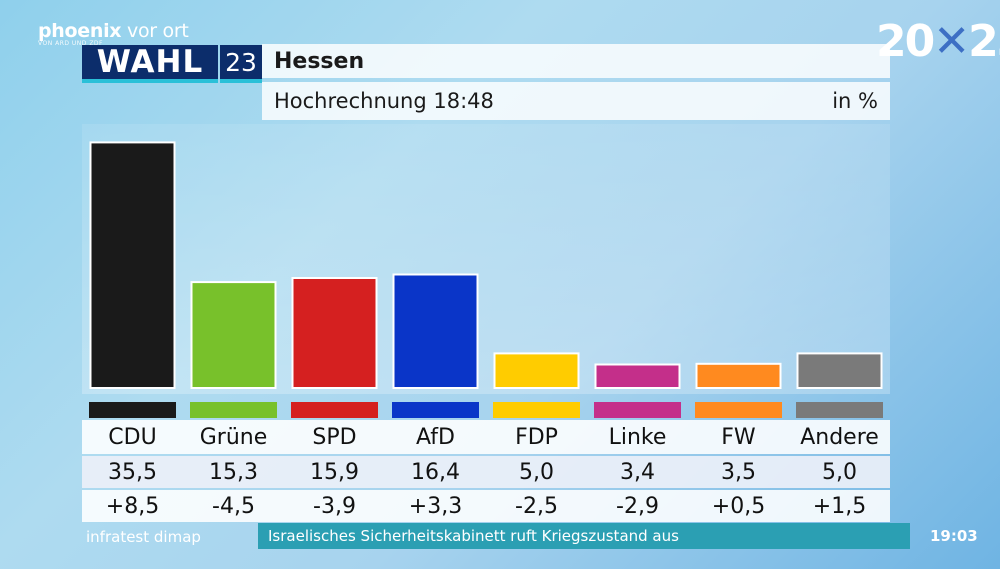  I want to click on swatch-cdu, so click(132, 410).